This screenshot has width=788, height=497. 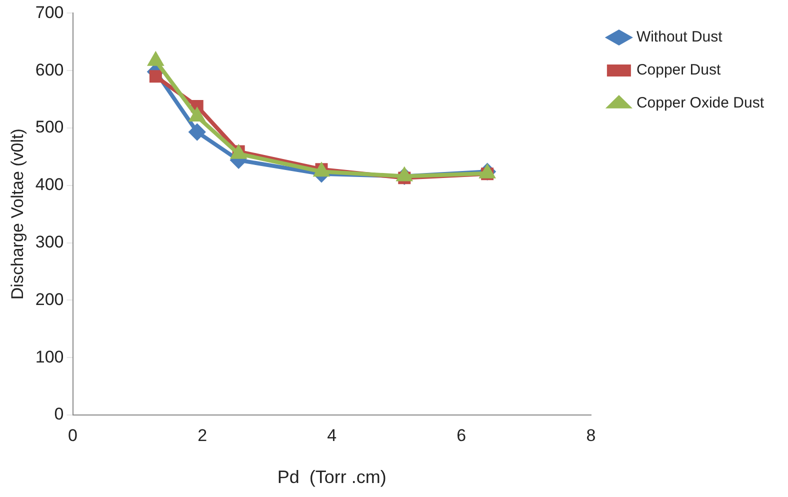 What do you see at coordinates (49, 299) in the screenshot?
I see `y-tick-label: 200` at bounding box center [49, 299].